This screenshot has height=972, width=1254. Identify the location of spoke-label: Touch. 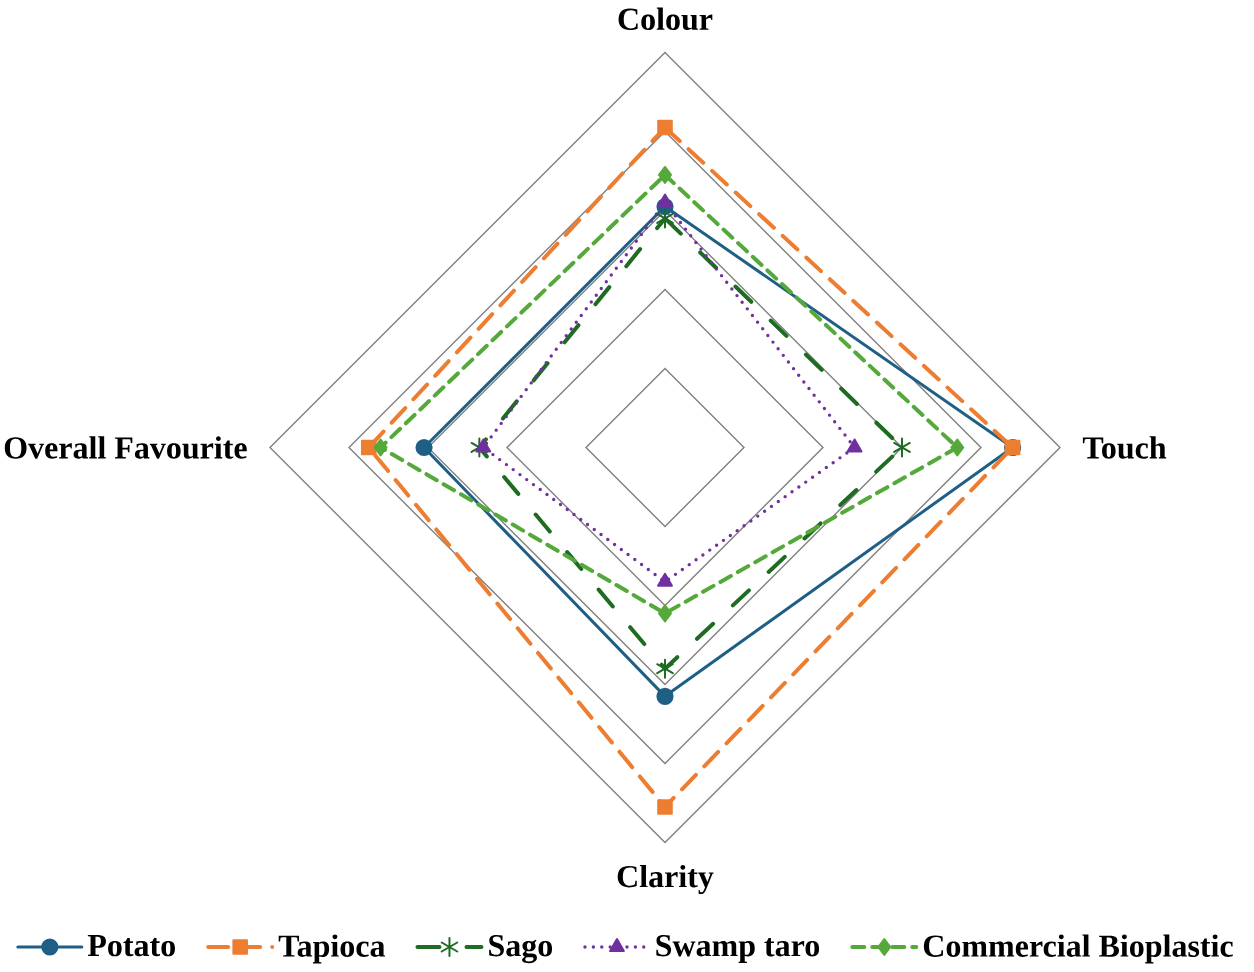
(1124, 447).